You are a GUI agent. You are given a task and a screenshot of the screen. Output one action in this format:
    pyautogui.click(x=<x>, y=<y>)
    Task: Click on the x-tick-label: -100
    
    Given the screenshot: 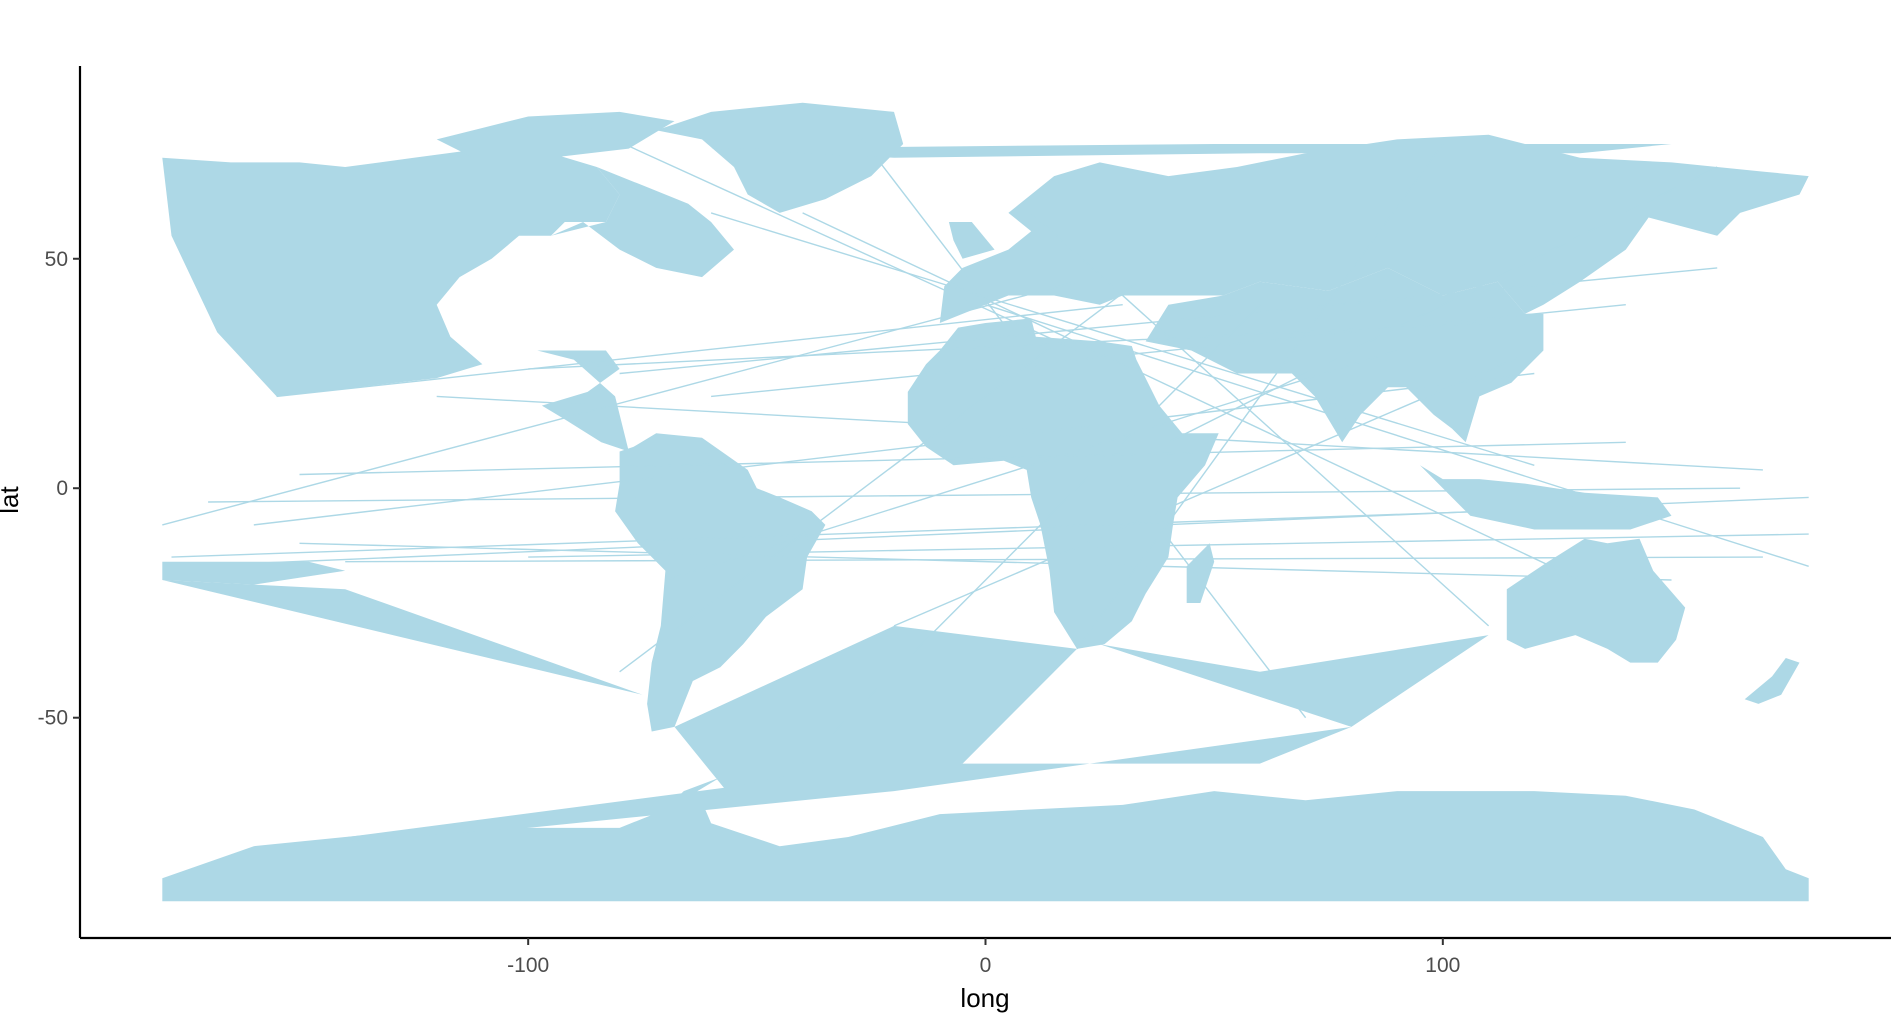 What is the action you would take?
    pyautogui.click(x=528, y=965)
    